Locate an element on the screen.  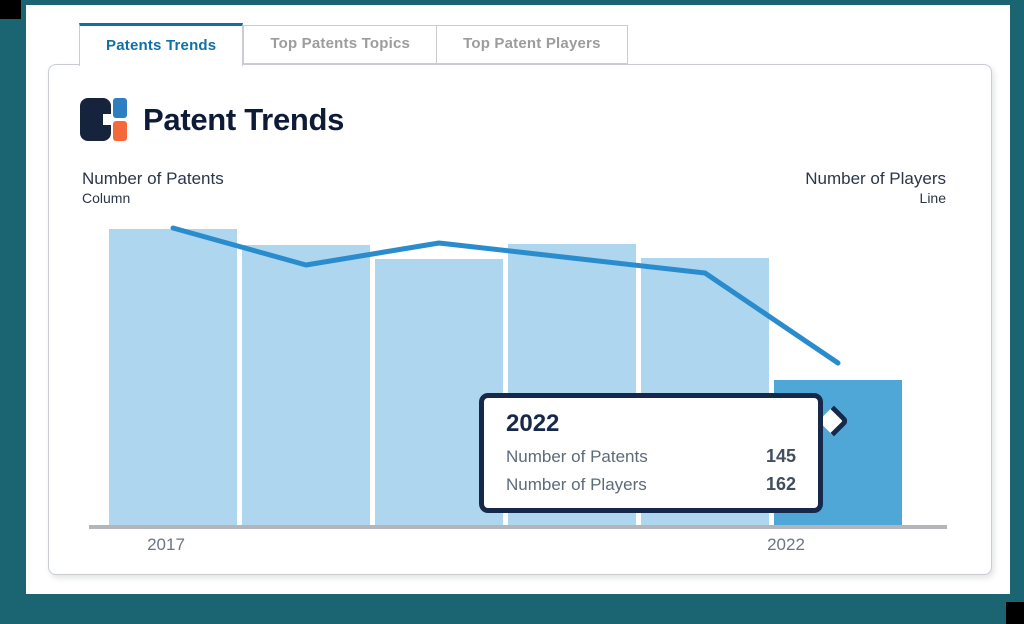
frame-border-bottom is located at coordinates (512, 609).